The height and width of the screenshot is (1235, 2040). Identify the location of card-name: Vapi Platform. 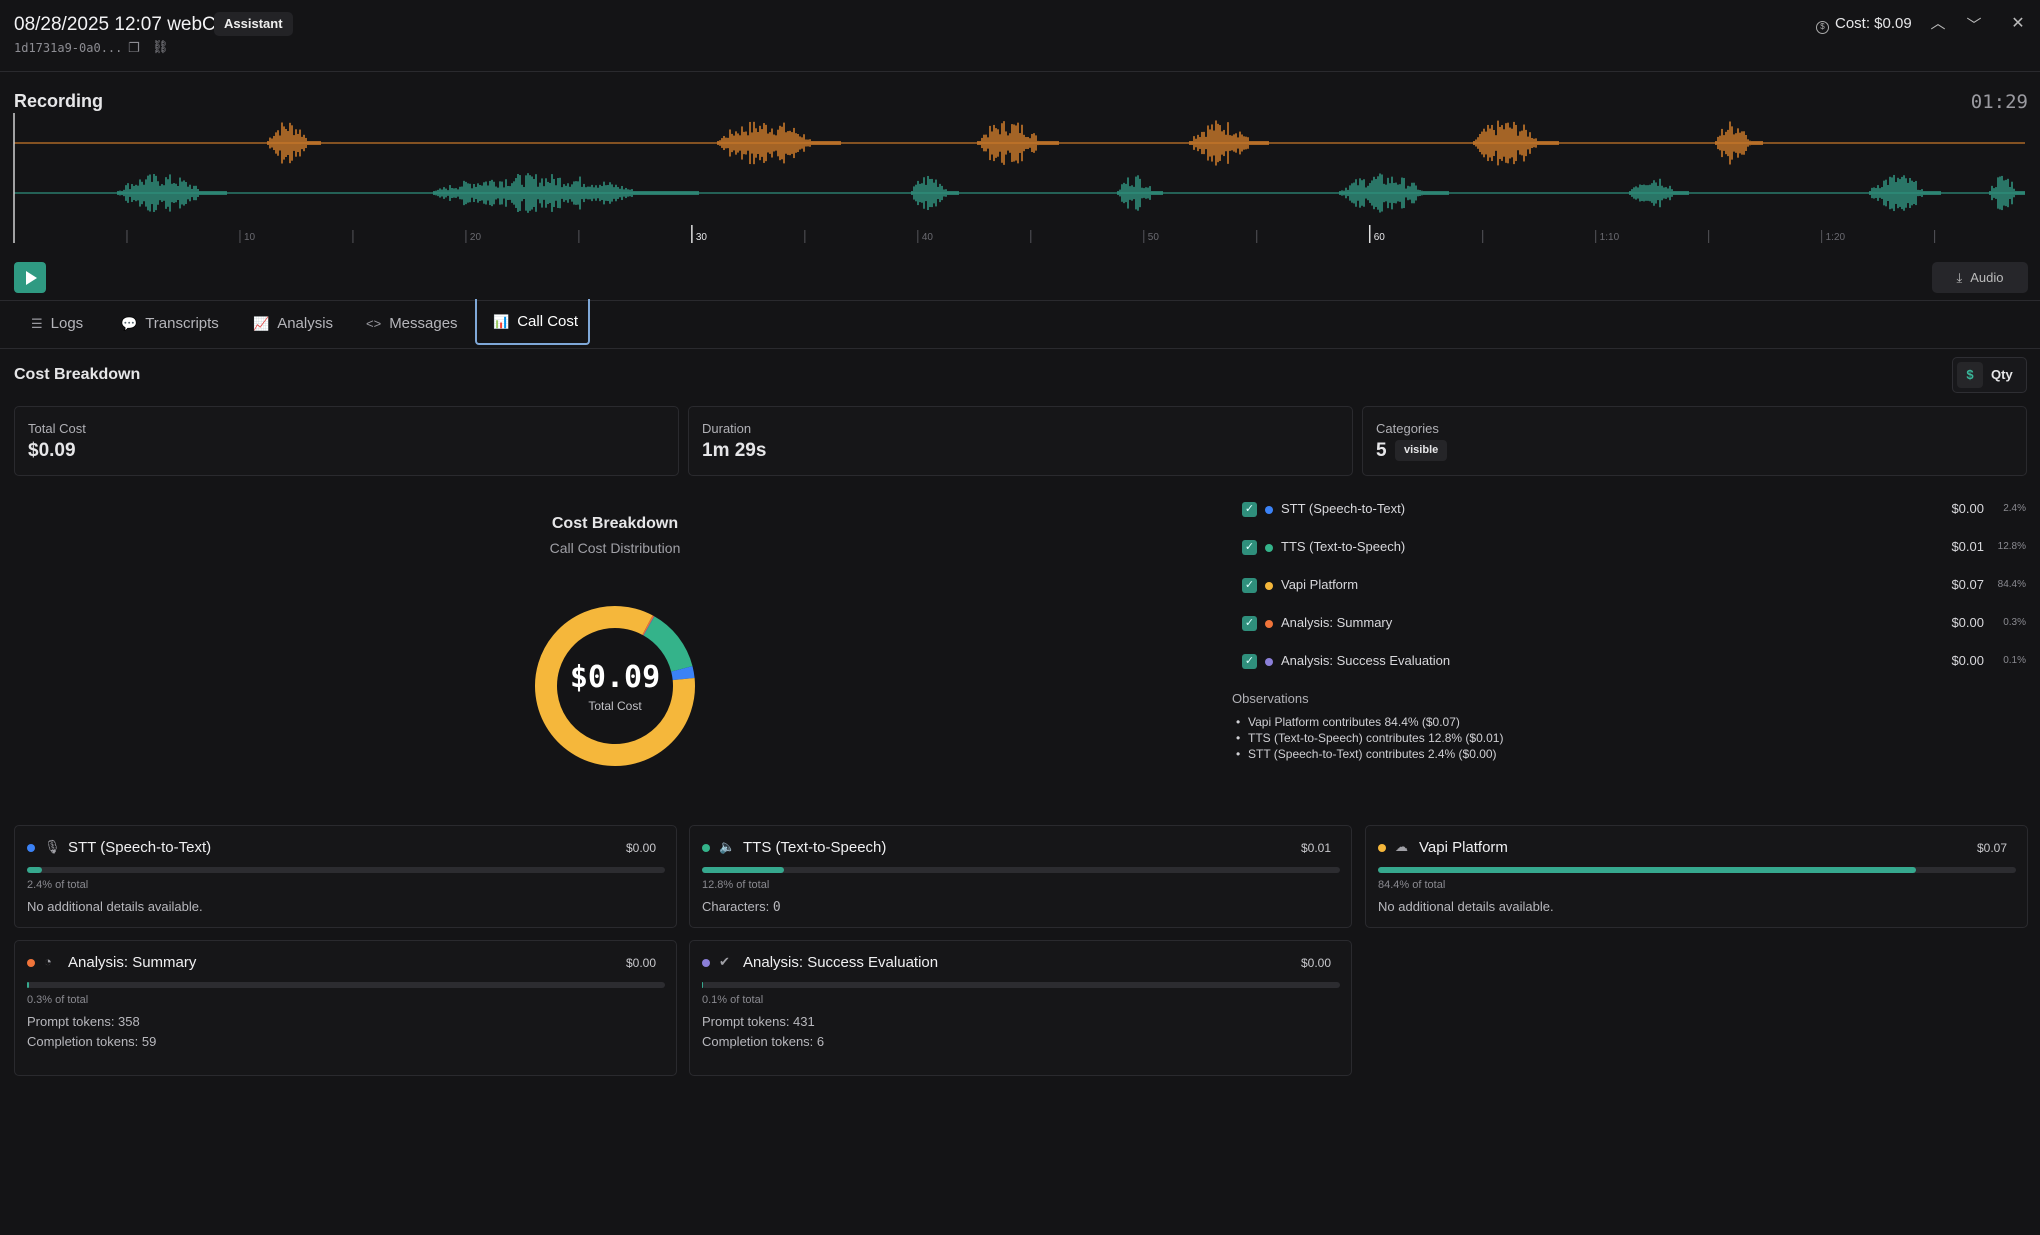
(1463, 847).